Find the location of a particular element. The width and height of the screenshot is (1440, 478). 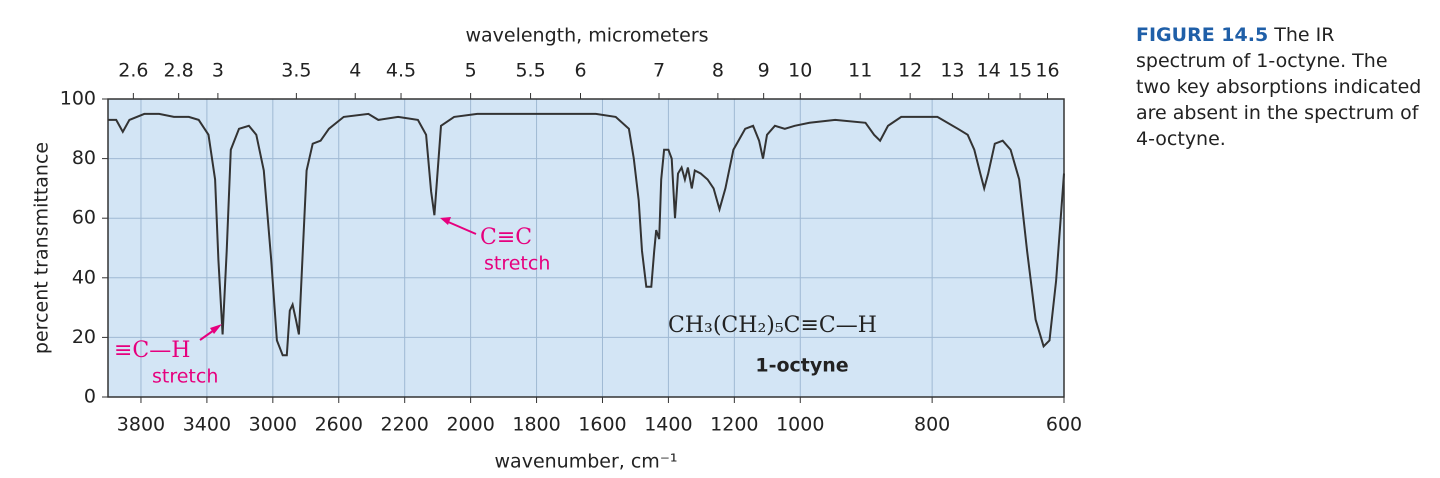

x2-tick-label: 10 is located at coordinates (800, 71).